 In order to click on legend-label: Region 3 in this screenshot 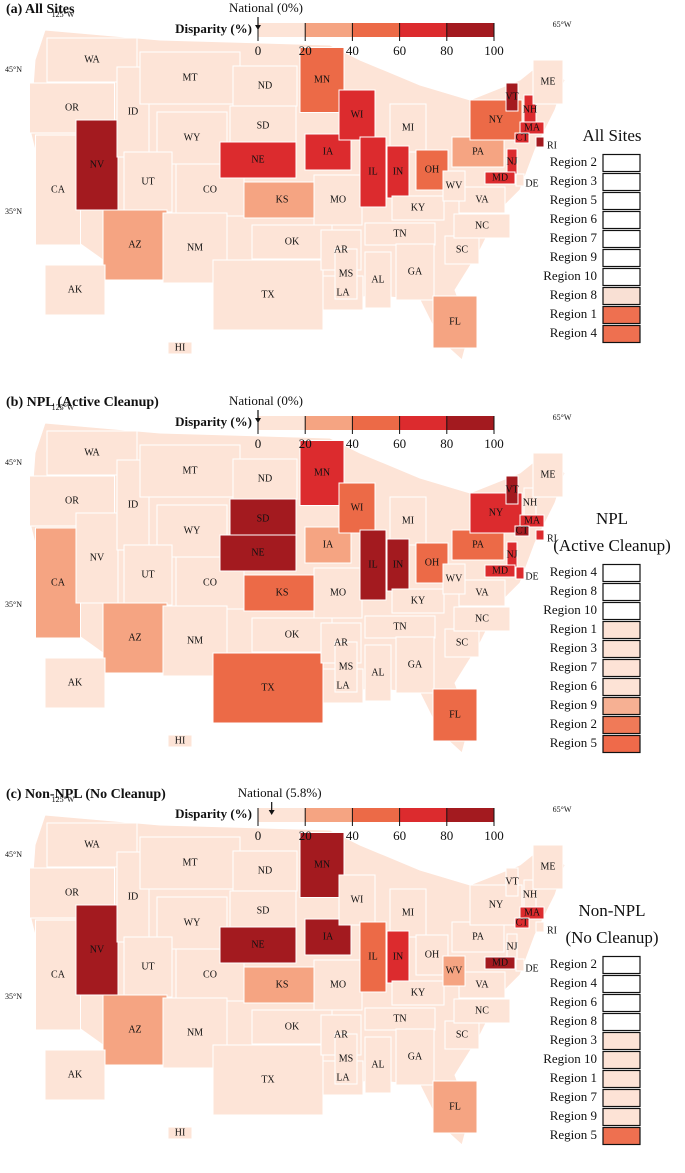, I will do `click(573, 180)`.